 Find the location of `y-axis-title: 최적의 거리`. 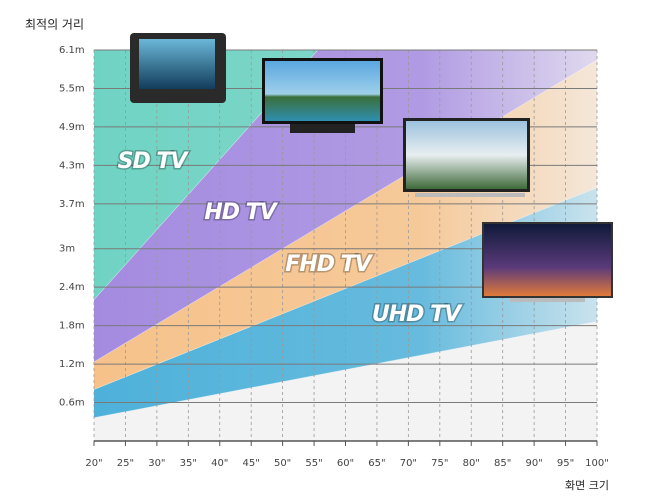

y-axis-title: 최적의 거리 is located at coordinates (54, 25).